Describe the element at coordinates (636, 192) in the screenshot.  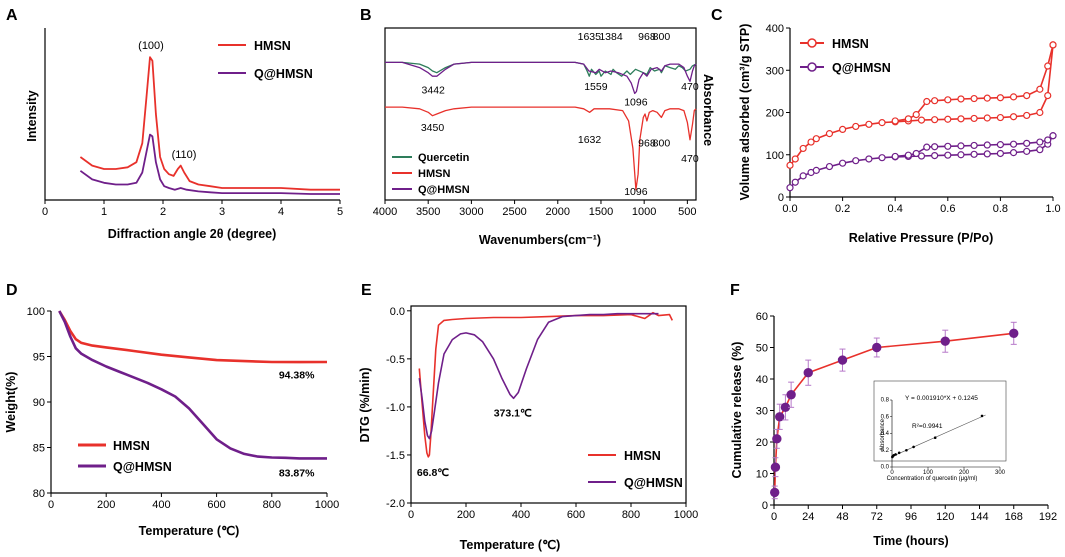
I see `peak-annotation: 1096` at that location.